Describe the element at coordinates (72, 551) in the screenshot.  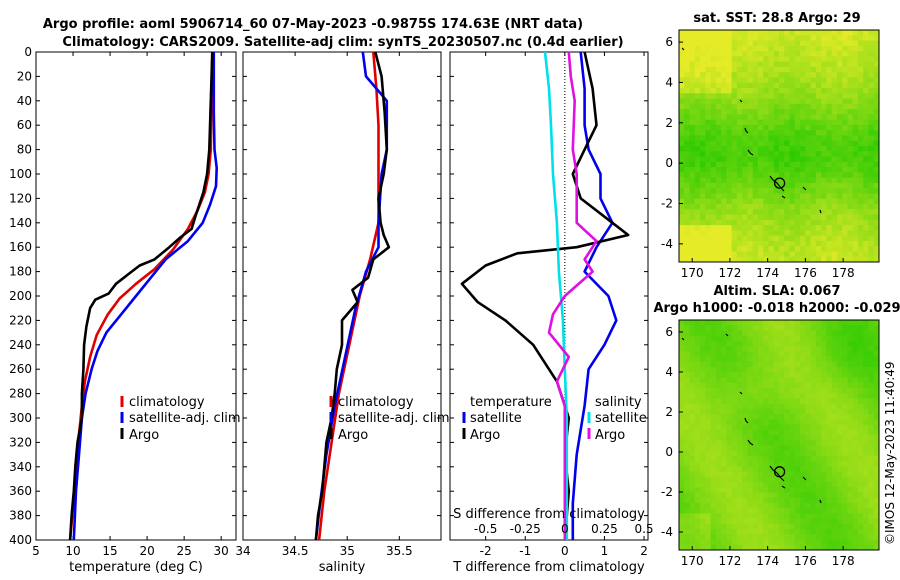
I see `x-tick-label: 10` at that location.